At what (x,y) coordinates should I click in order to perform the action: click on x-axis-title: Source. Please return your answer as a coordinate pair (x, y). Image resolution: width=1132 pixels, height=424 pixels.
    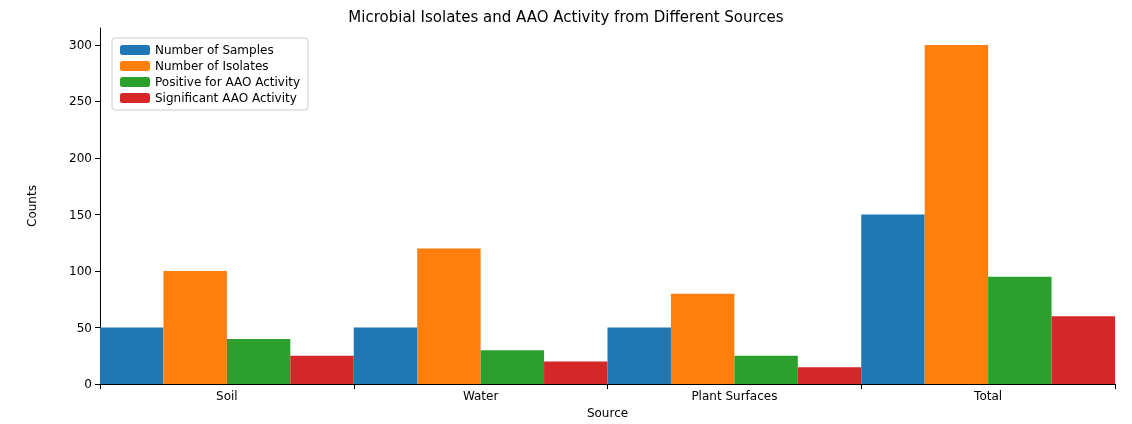
    Looking at the image, I should click on (607, 413).